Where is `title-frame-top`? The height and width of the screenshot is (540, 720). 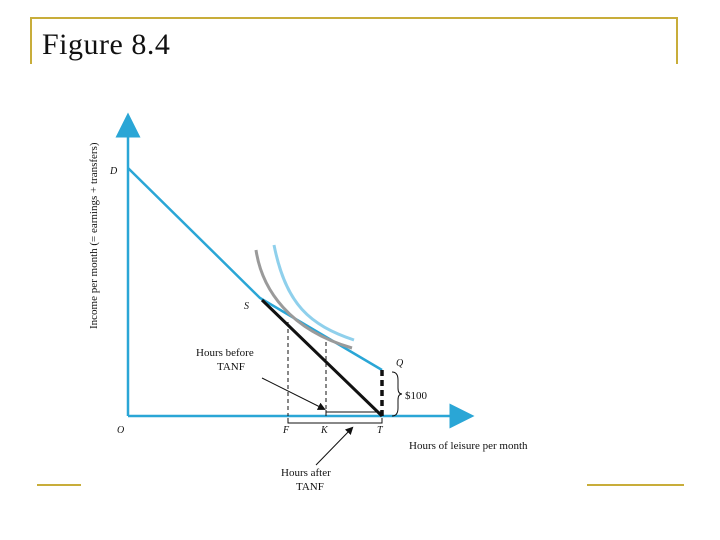 title-frame-top is located at coordinates (354, 18).